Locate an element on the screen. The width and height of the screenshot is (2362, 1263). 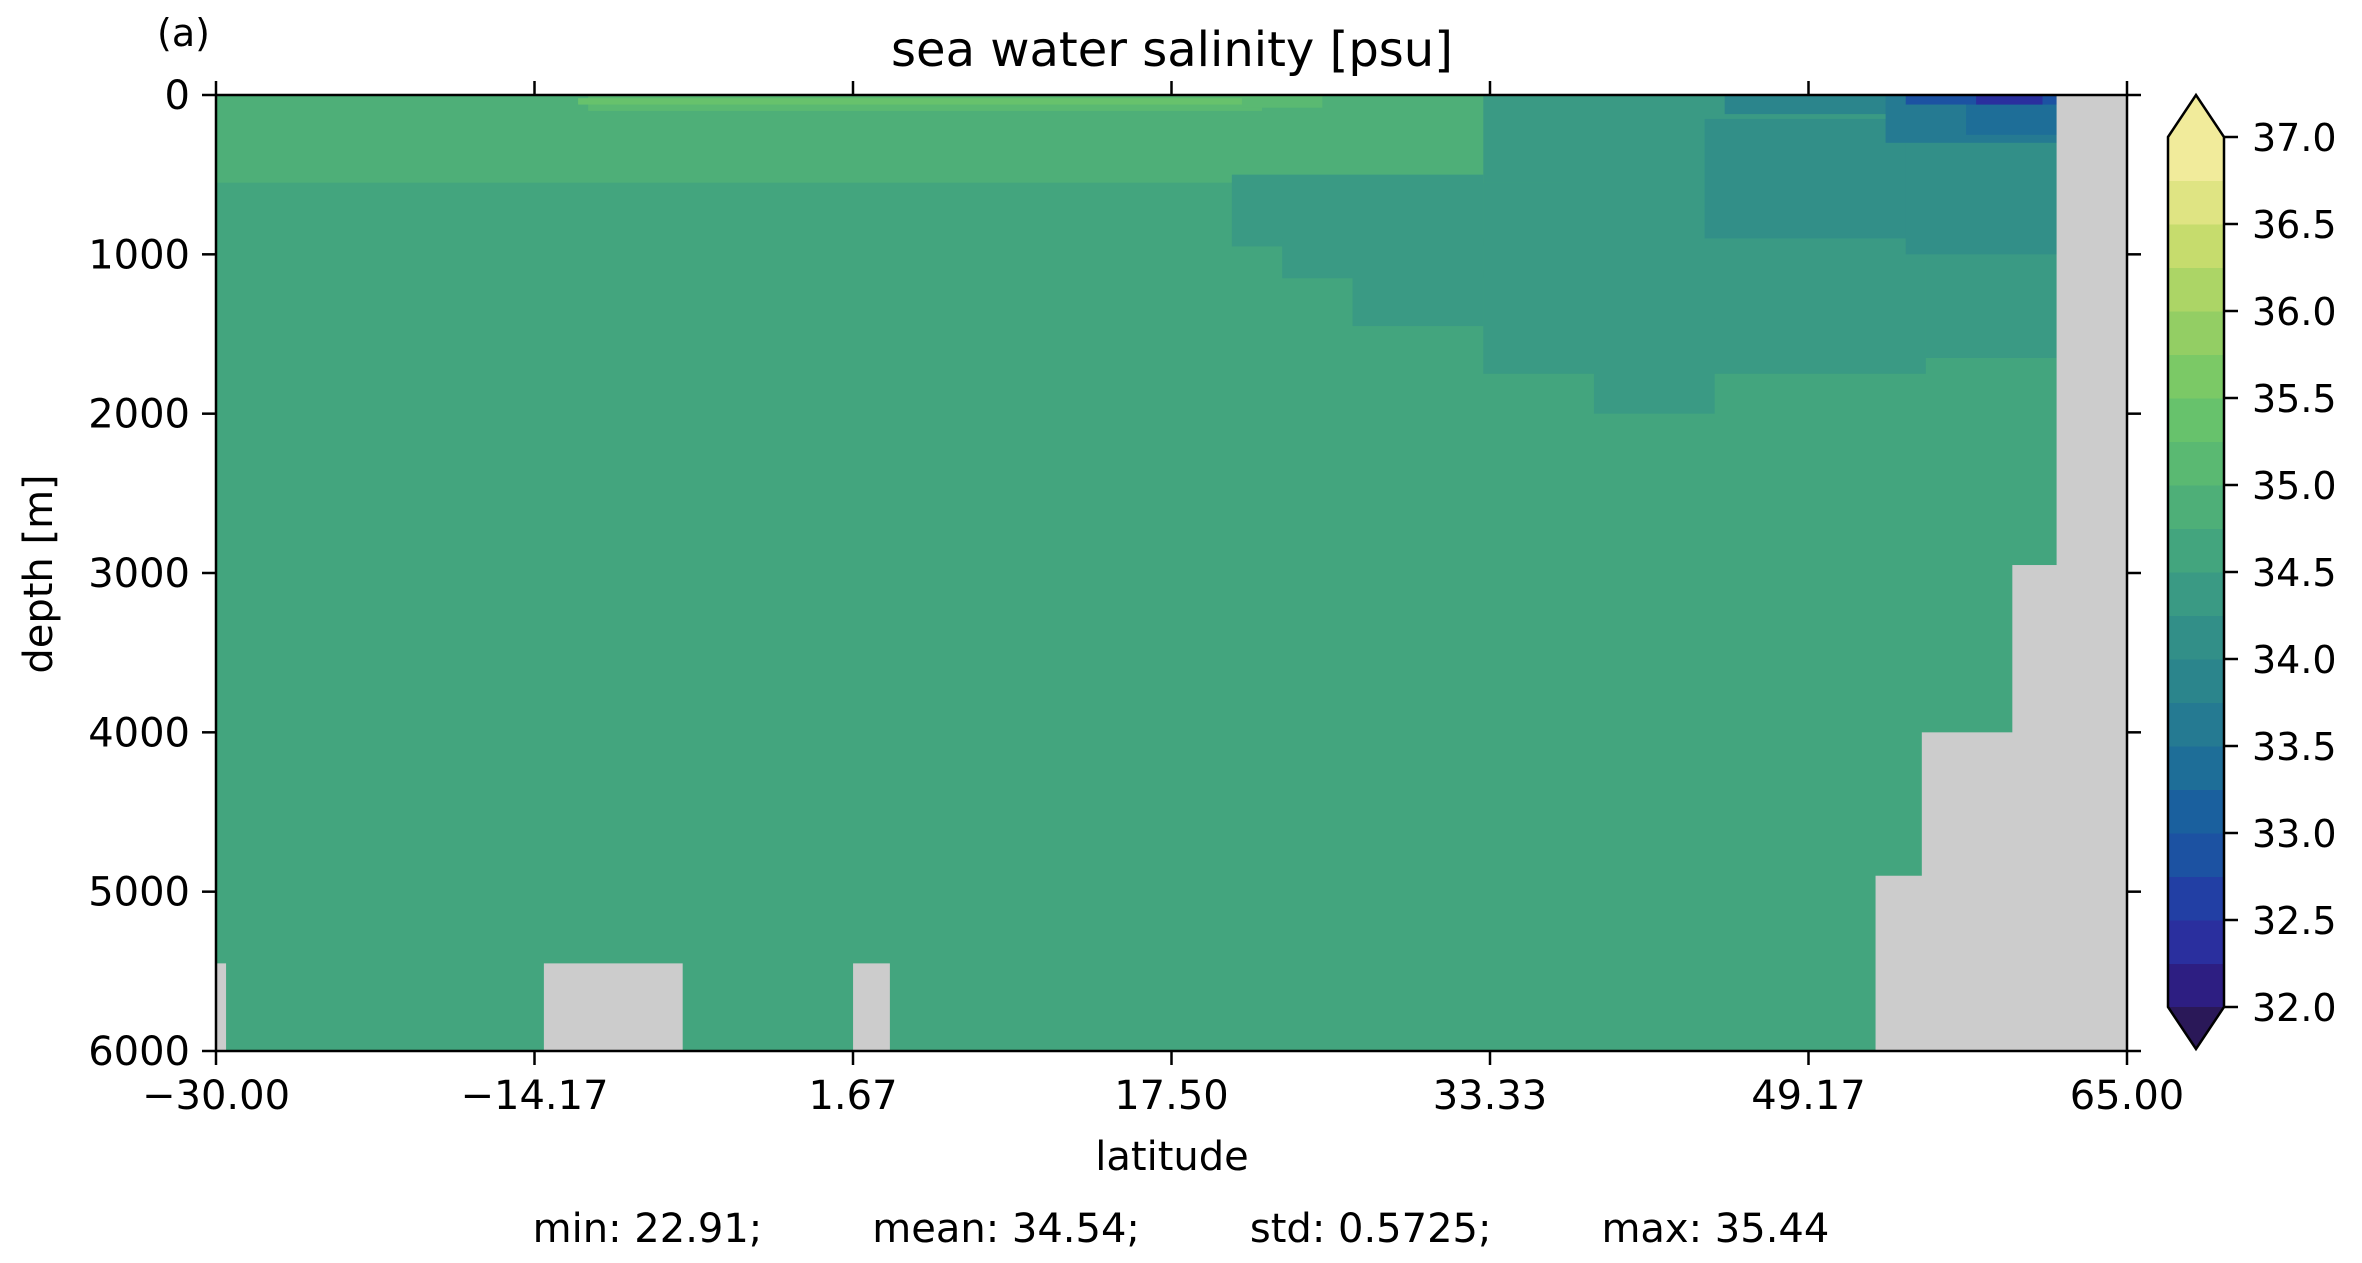
colorbar-tick-label: 32.5 is located at coordinates (2294, 921).